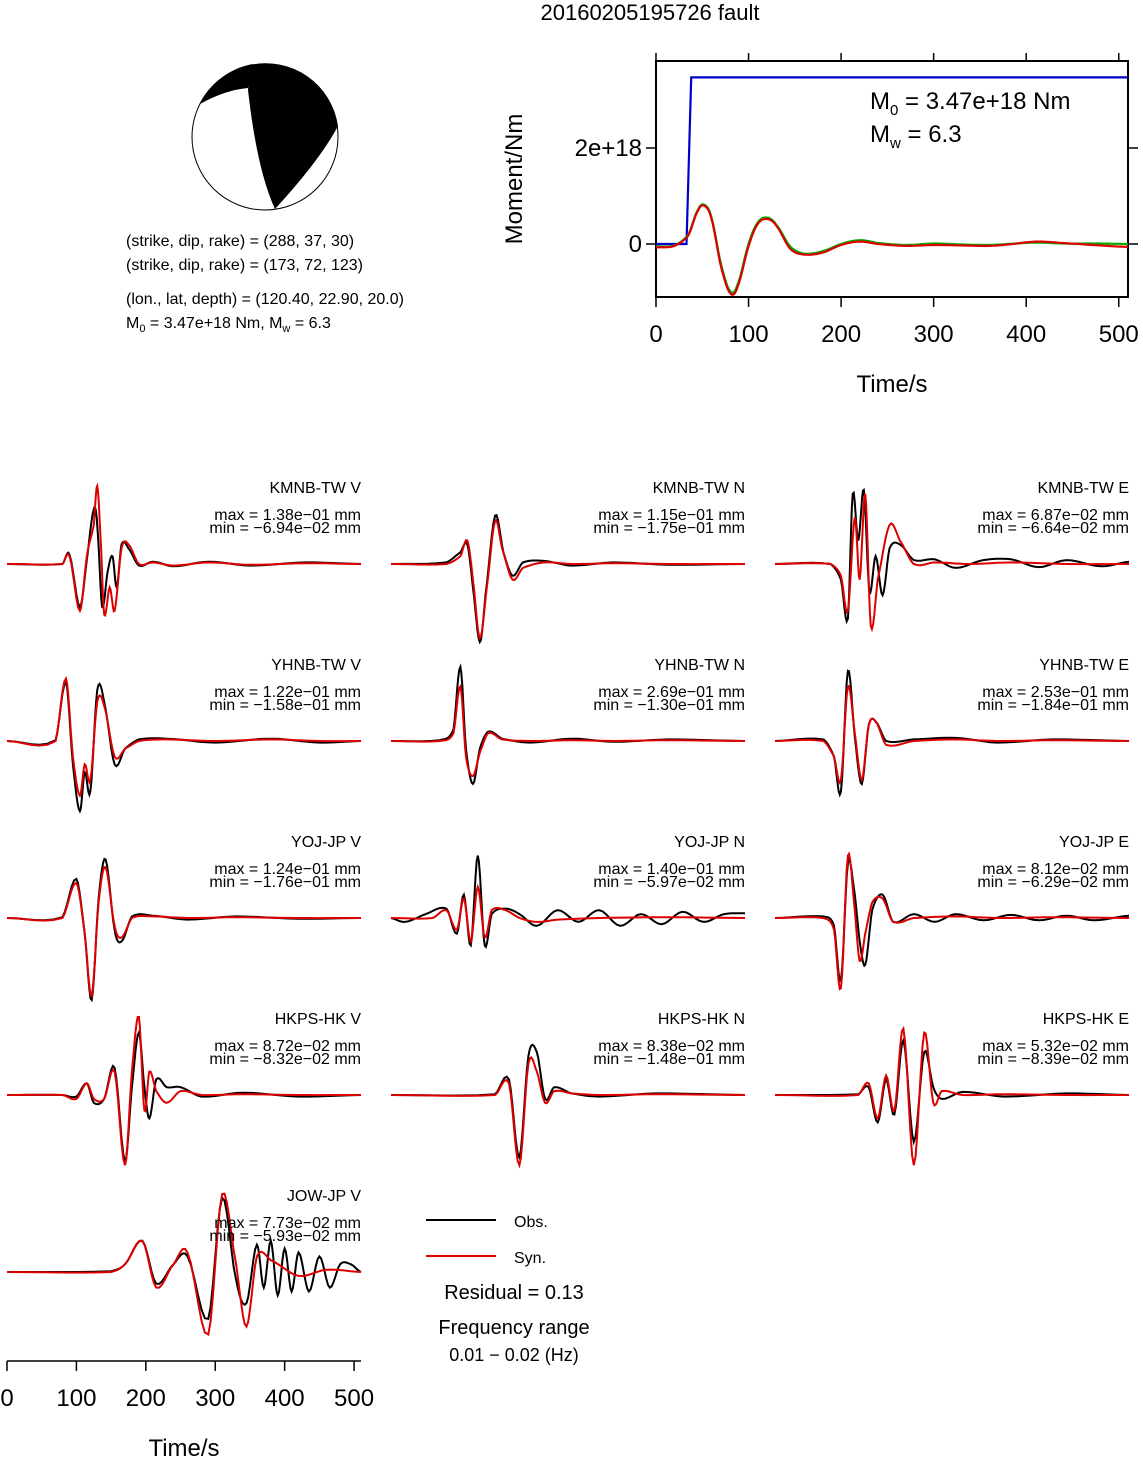 The image size is (1143, 1458). Describe the element at coordinates (285, 1236) in the screenshot. I see `trace-min: min = −5.93e−02 mm` at that location.